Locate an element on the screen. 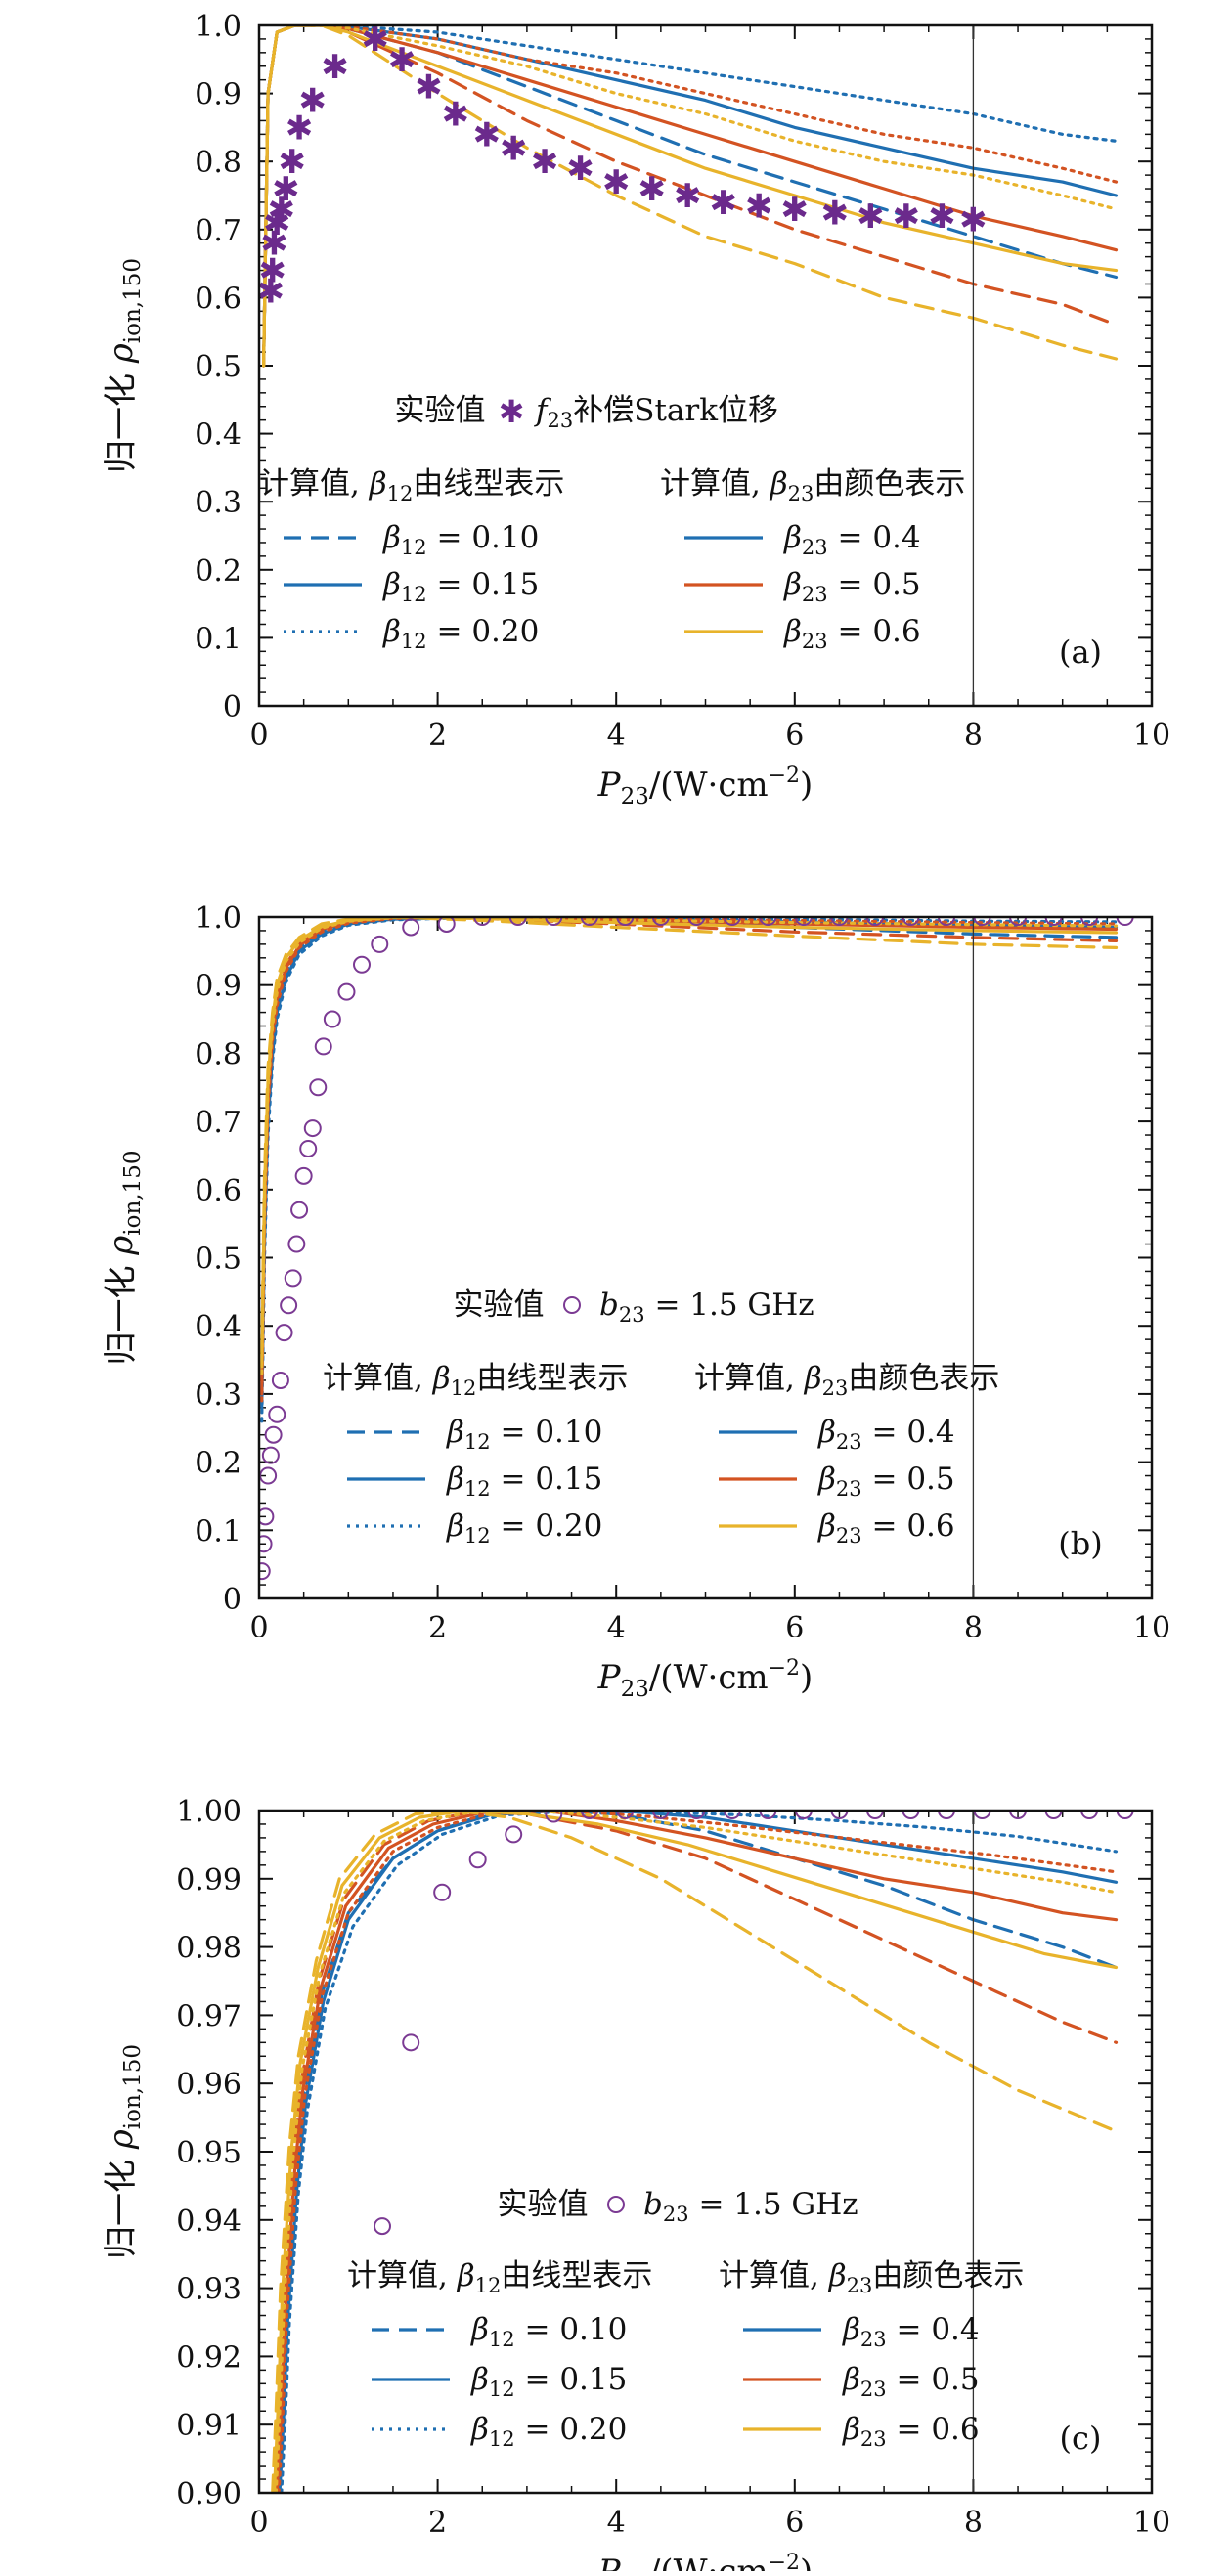 This screenshot has width=1232, height=2576. x-tick-label: 8 is located at coordinates (973, 1628).